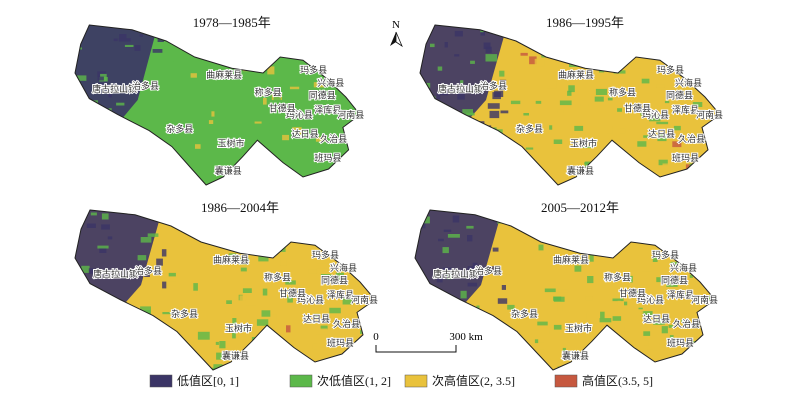  Describe the element at coordinates (305, 133) in the screenshot. I see `county-label: 达日县` at that location.